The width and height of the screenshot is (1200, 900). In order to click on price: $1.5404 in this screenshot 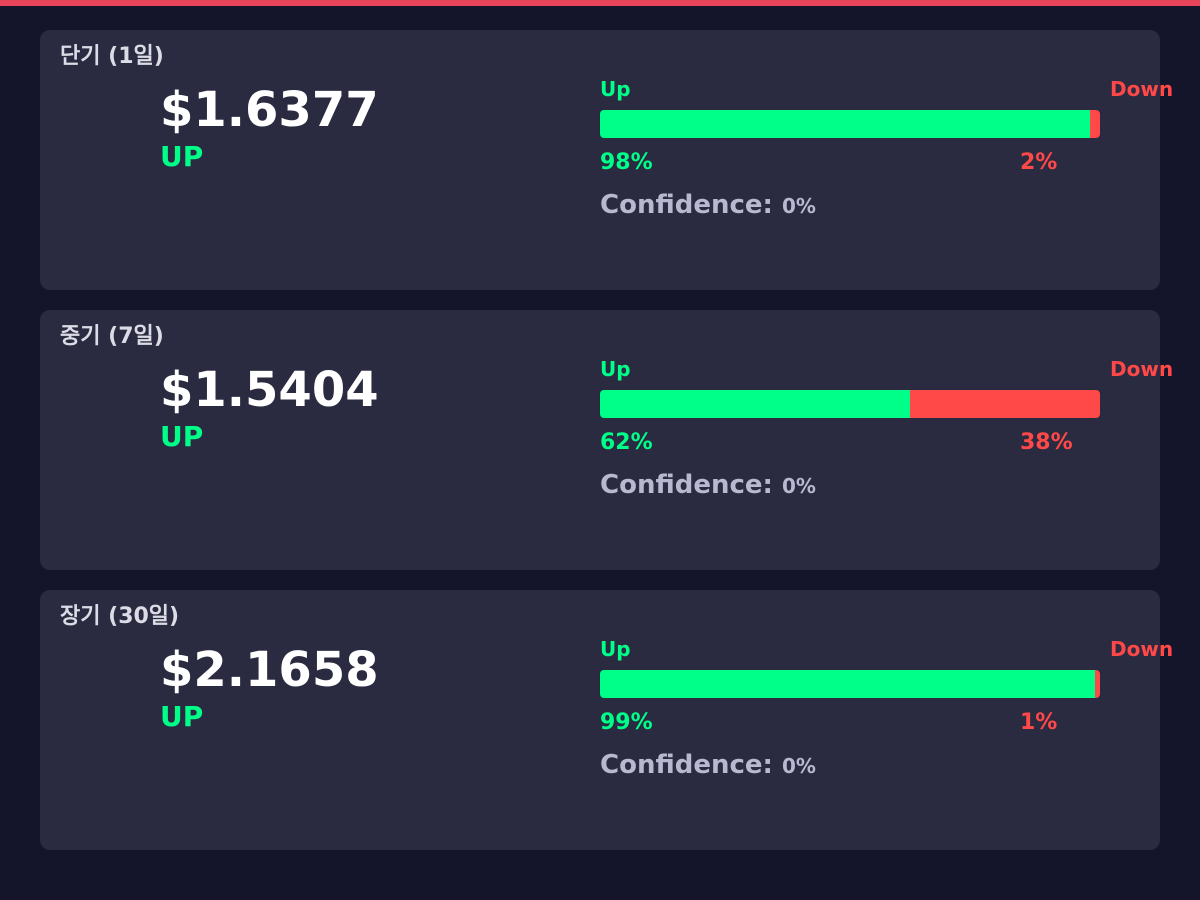, I will do `click(269, 390)`.